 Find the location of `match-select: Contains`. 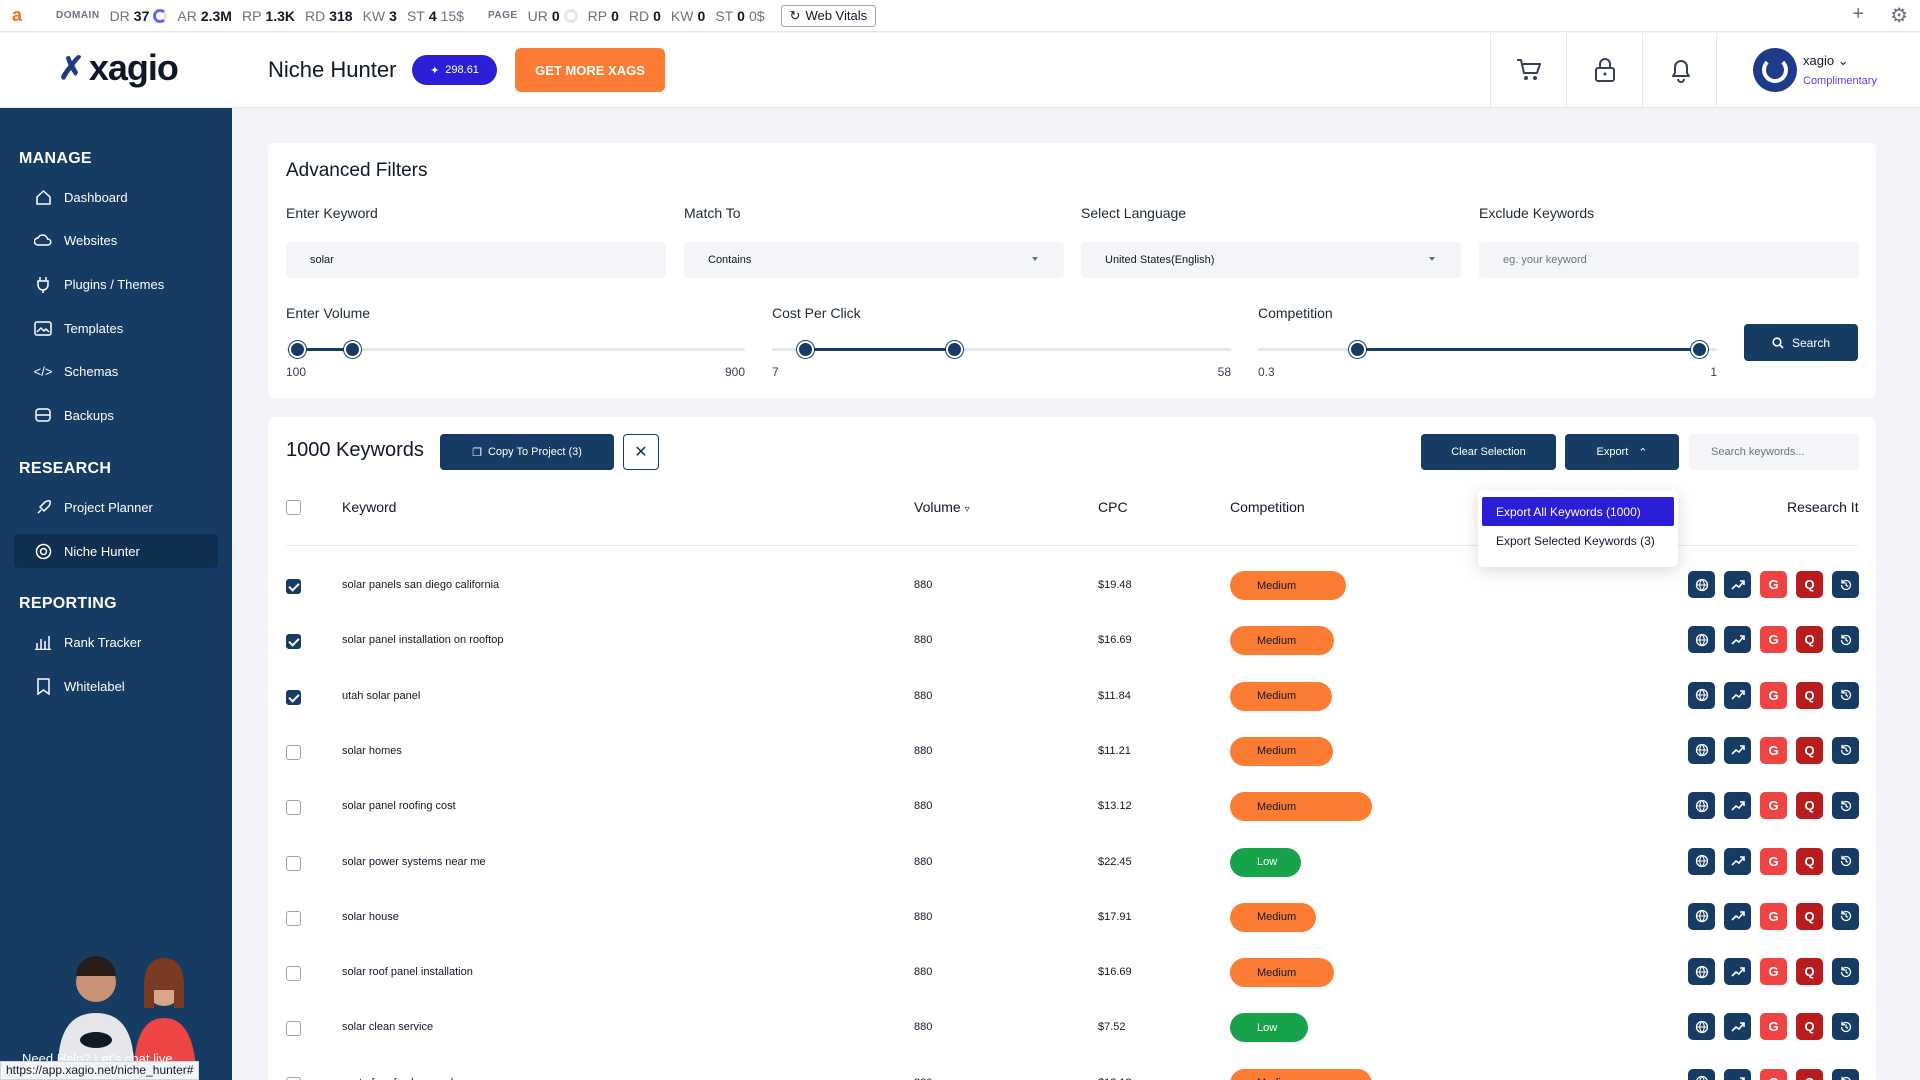

match-select: Contains is located at coordinates (874, 260).